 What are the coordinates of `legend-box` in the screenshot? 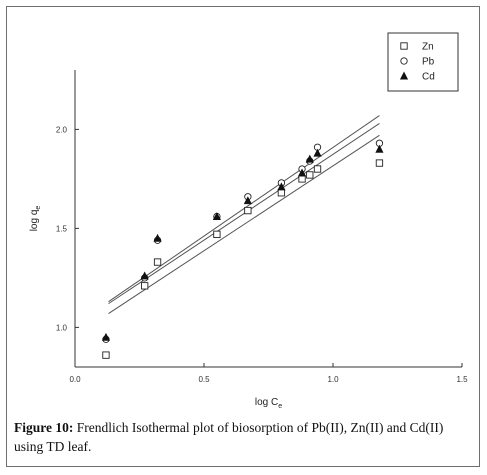 It's located at (423, 62).